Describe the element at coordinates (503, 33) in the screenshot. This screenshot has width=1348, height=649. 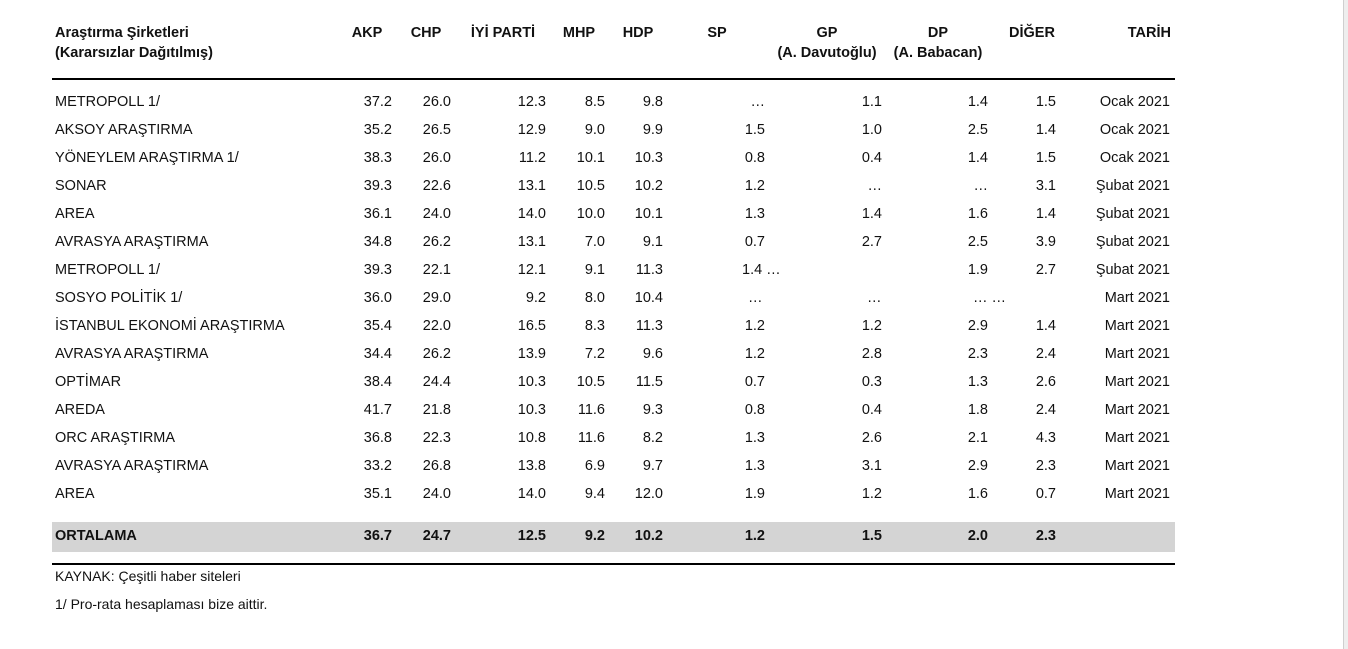
I see `header-iyi: İYİ PARTİ` at that location.